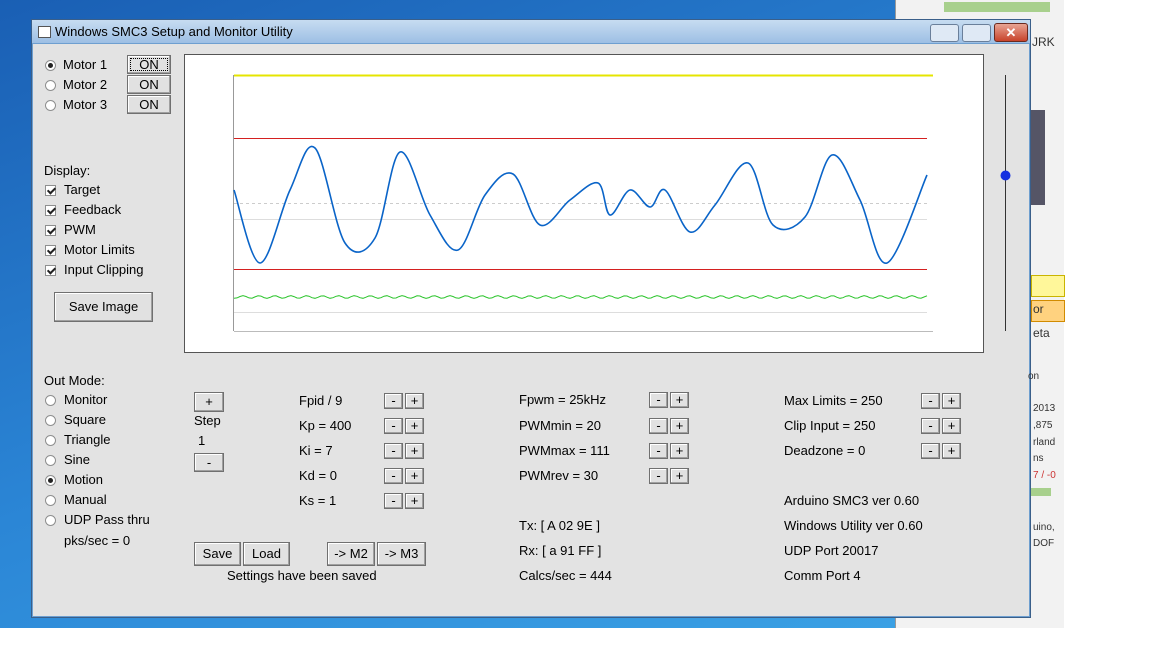 Image resolution: width=1152 pixels, height=648 pixels. What do you see at coordinates (87, 439) in the screenshot?
I see `out-mode-option: Triangle` at bounding box center [87, 439].